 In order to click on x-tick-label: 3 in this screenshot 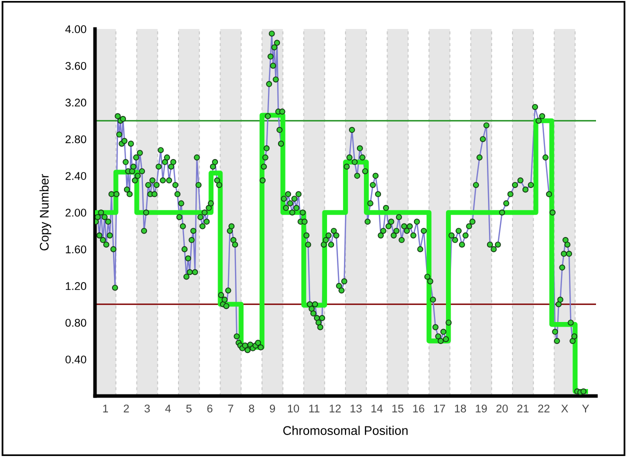, I will do `click(147, 408)`.